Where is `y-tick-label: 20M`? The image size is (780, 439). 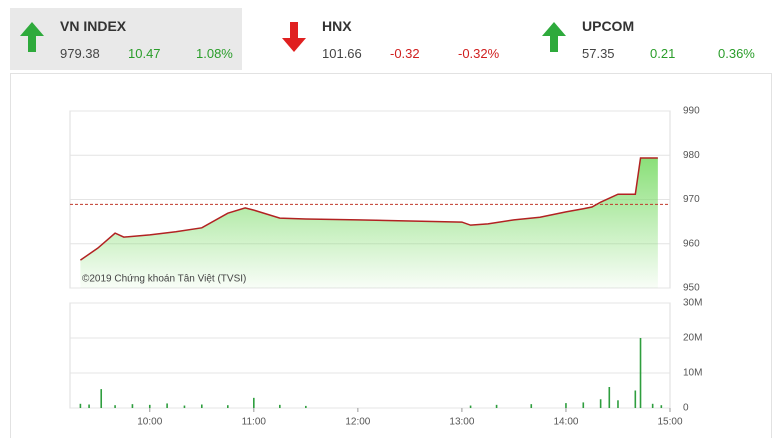 y-tick-label: 20M is located at coordinates (692, 338).